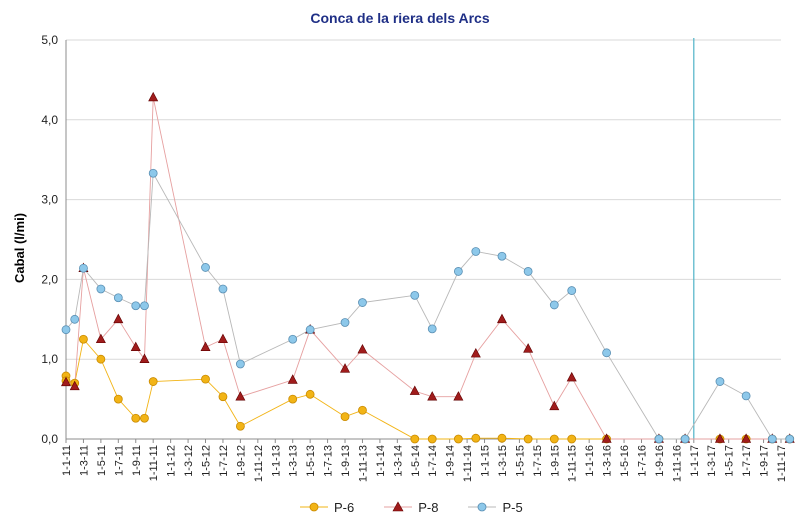 The height and width of the screenshot is (528, 800). What do you see at coordinates (224, 461) in the screenshot?
I see `x-tick-label: 1-7-12` at bounding box center [224, 461].